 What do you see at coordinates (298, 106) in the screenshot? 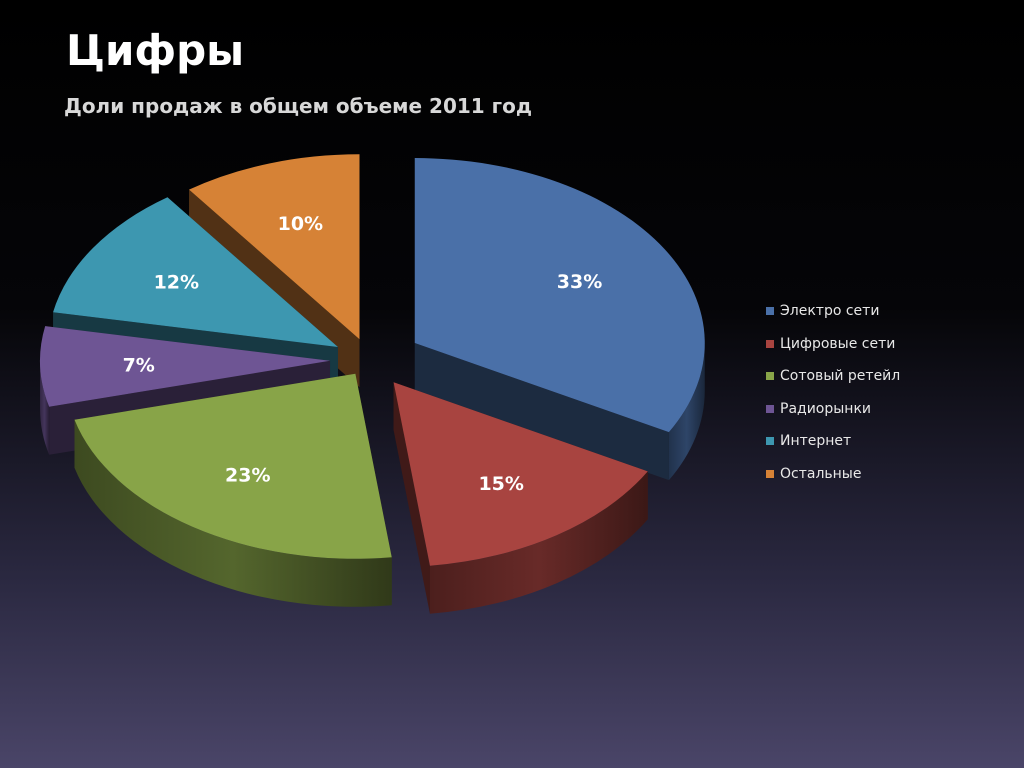
I see `chart-title: Доли продаж в общем объеме 2011 год` at bounding box center [298, 106].